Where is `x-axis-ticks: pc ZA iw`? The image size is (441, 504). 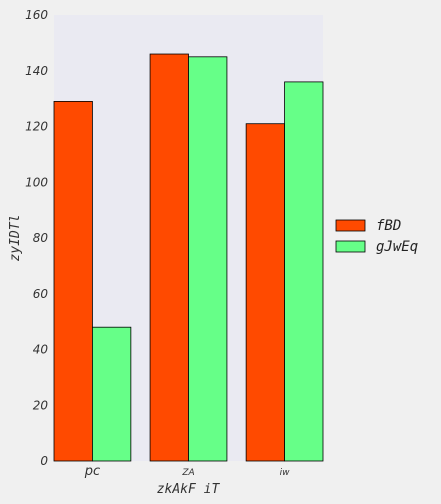
x-axis-ticks: pc ZA iw is located at coordinates (187, 471).